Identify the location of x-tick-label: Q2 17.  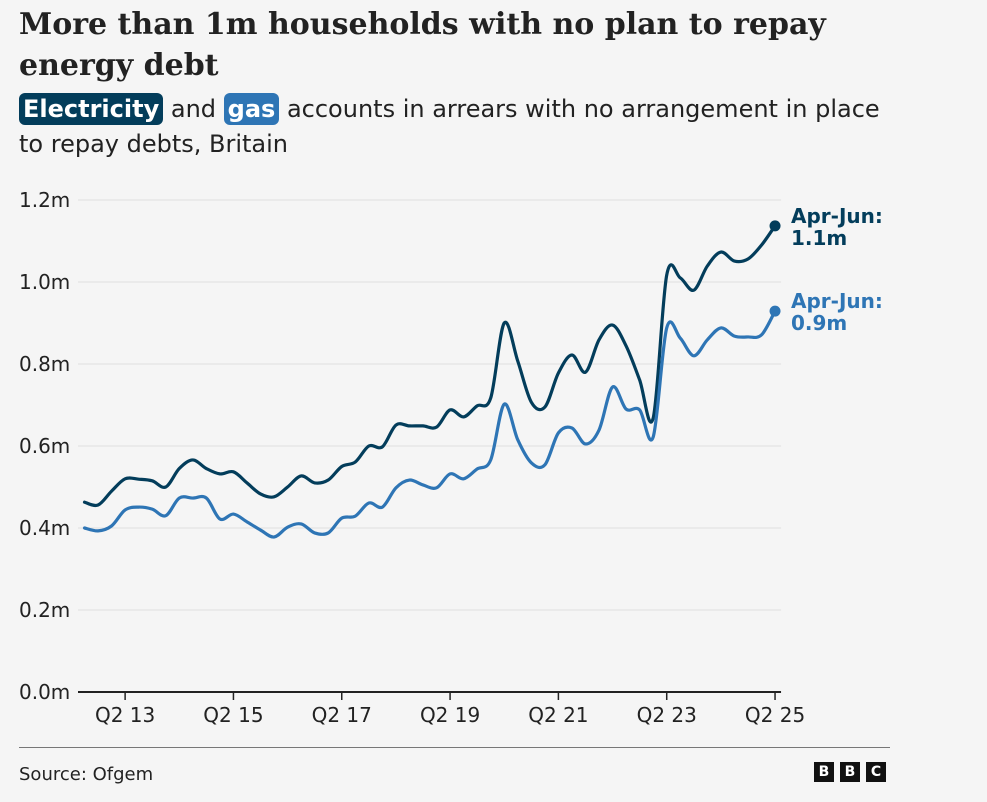
(342, 715).